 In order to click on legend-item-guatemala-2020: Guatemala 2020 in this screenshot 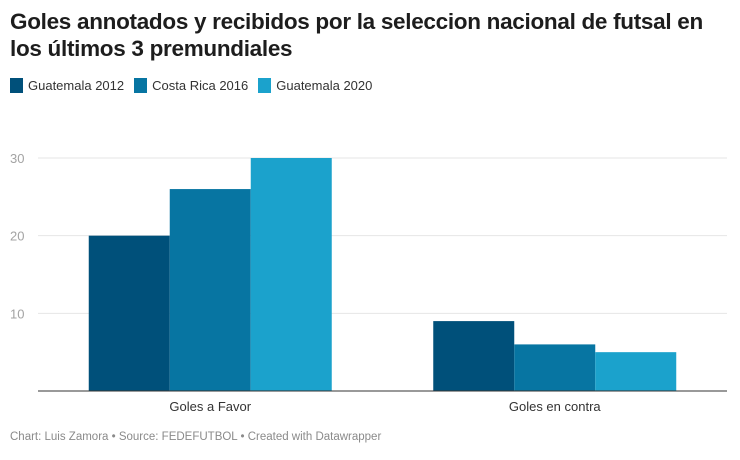, I will do `click(315, 85)`.